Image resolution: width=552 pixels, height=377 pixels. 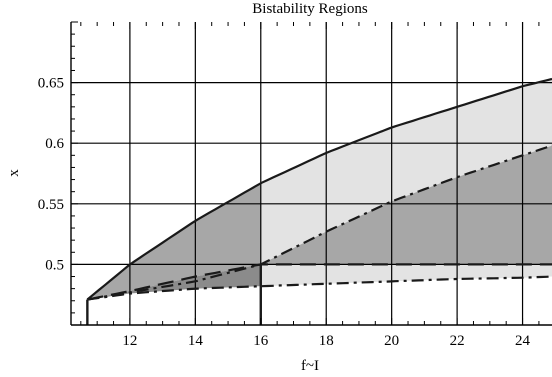 I want to click on x-tick-label: 16, so click(x=261, y=341).